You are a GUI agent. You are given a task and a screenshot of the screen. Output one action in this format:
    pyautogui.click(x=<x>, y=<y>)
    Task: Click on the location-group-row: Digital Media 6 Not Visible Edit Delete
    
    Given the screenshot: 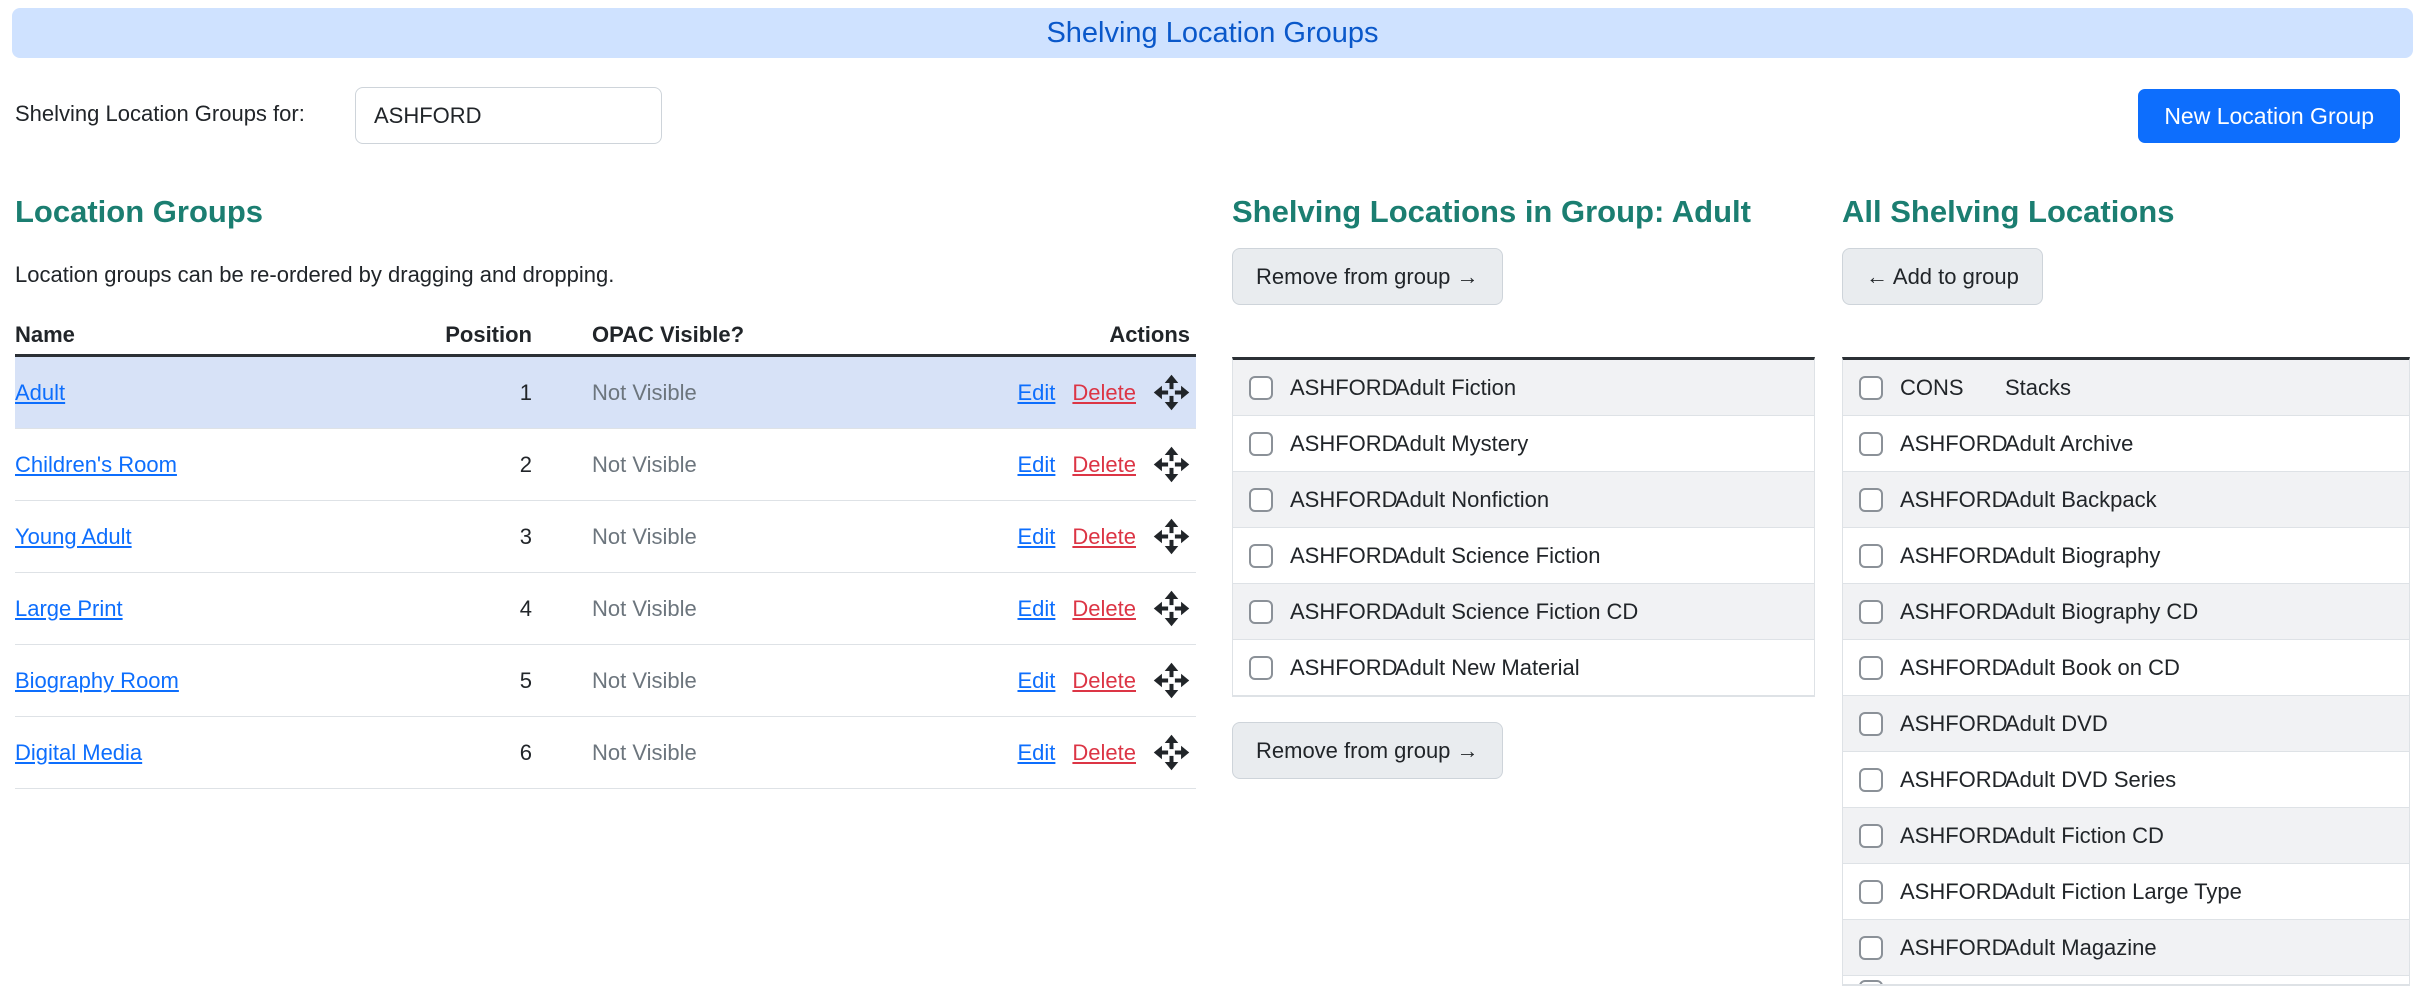 What is the action you would take?
    pyautogui.click(x=605, y=753)
    